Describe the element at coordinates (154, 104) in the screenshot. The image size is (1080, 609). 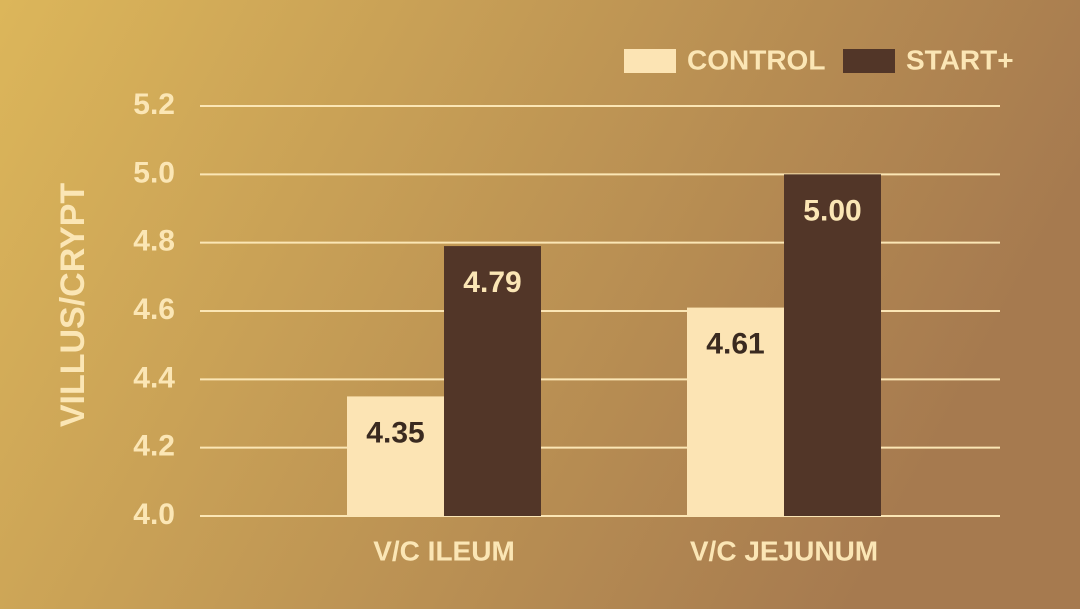
I see `y-tick-label: 5.2` at that location.